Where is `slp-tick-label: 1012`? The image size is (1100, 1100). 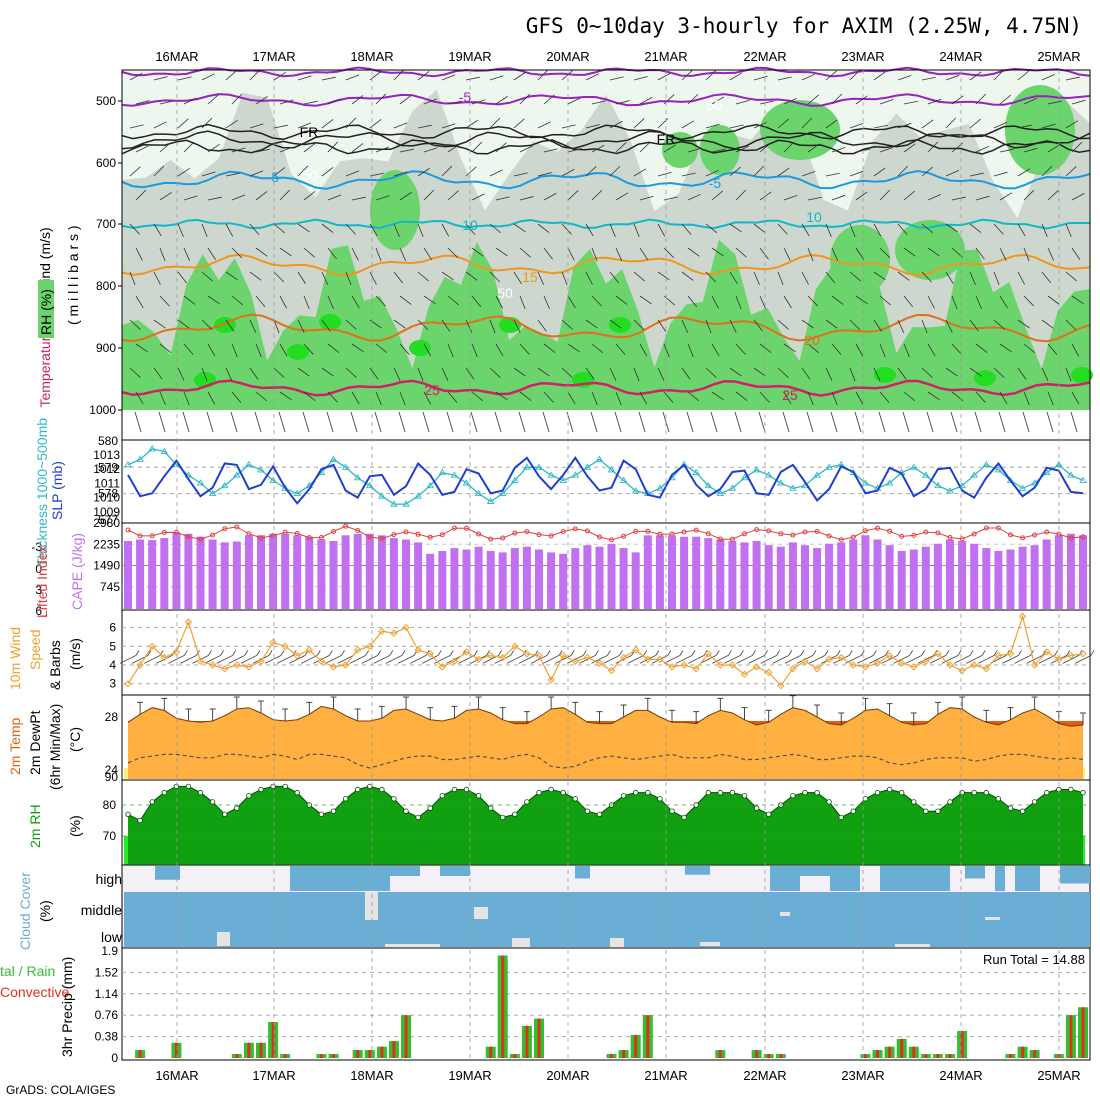
slp-tick-label: 1012 is located at coordinates (106, 469).